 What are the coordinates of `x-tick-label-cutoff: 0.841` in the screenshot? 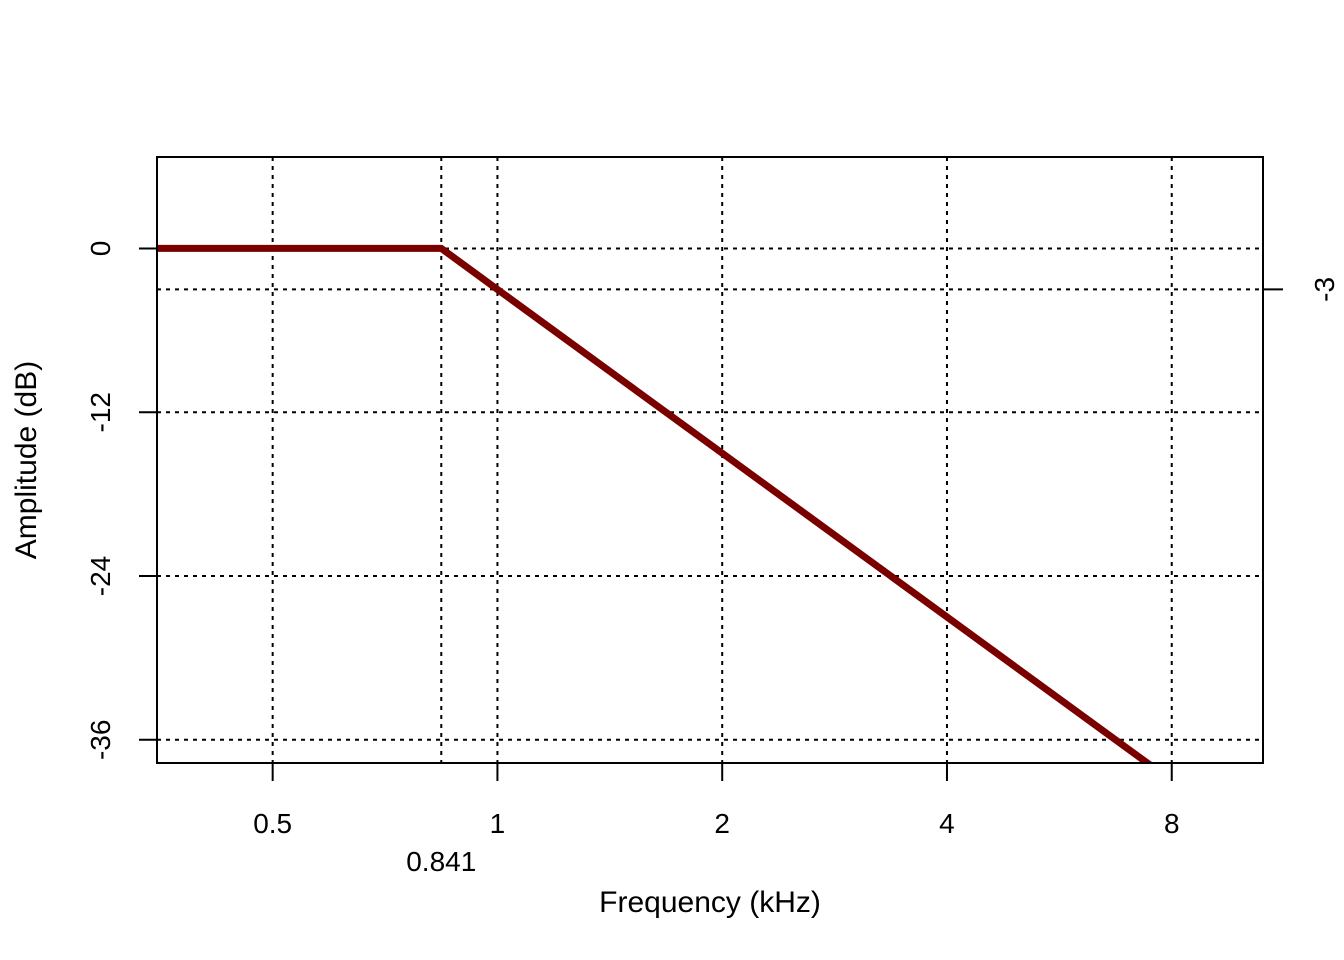 It's located at (441, 861).